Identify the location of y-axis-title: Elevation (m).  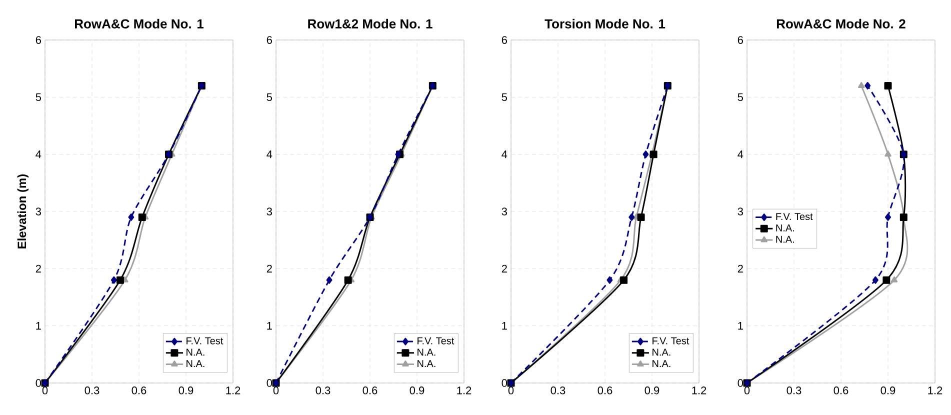
(23, 211).